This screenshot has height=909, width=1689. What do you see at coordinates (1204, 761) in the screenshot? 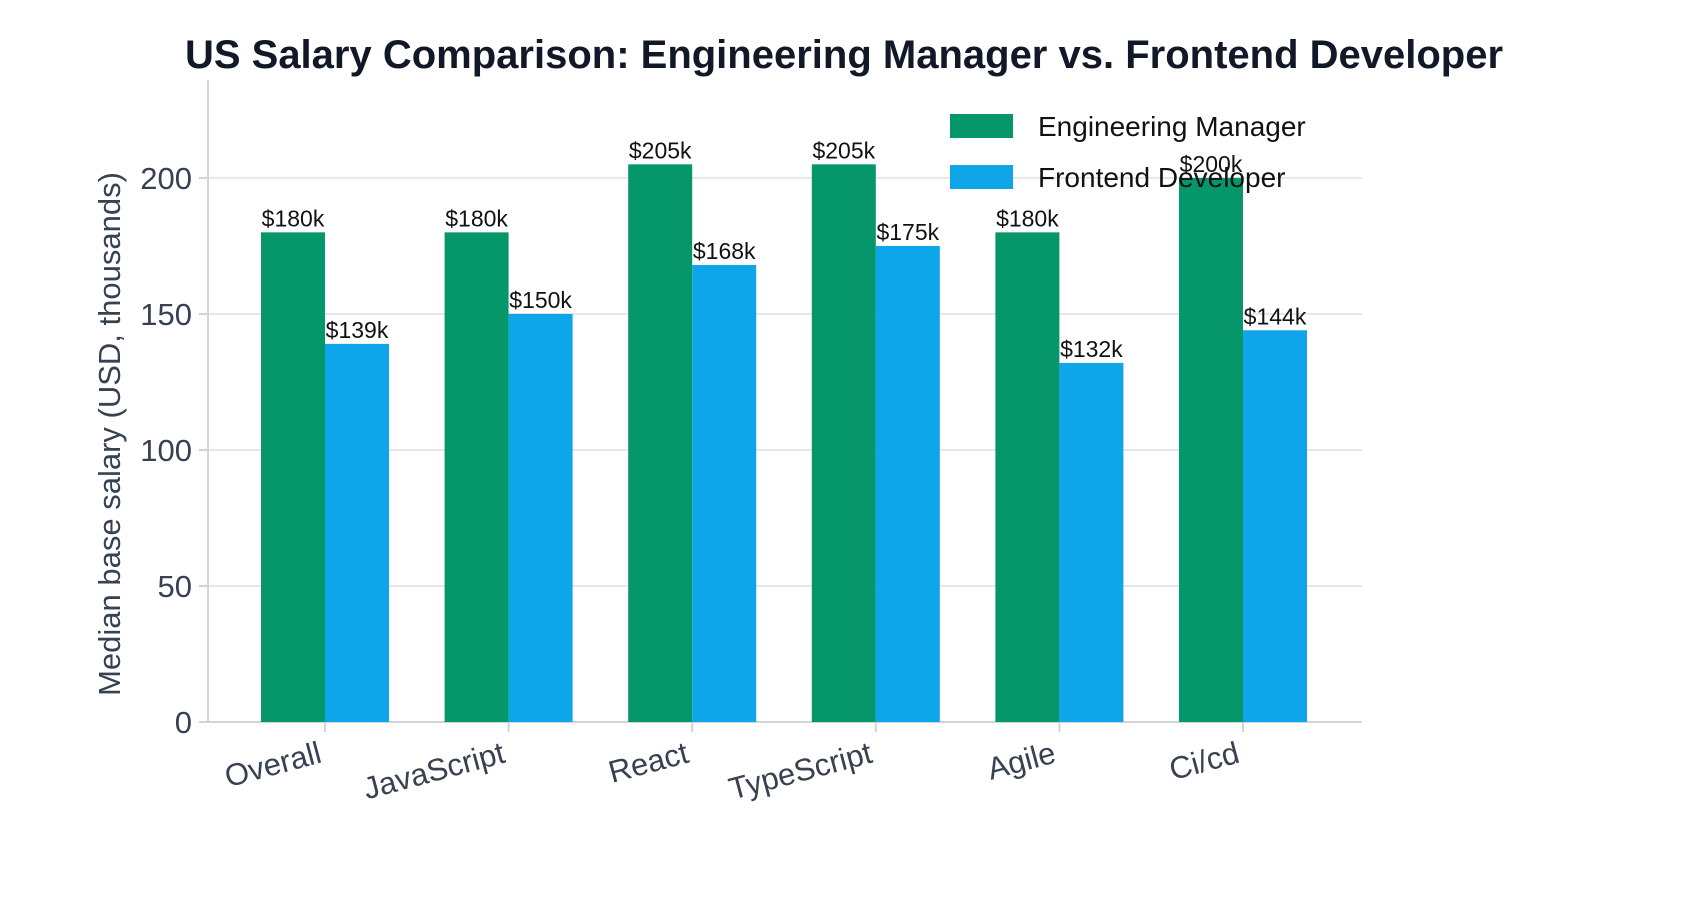
I see `x-tick-label: Ci/cd` at bounding box center [1204, 761].